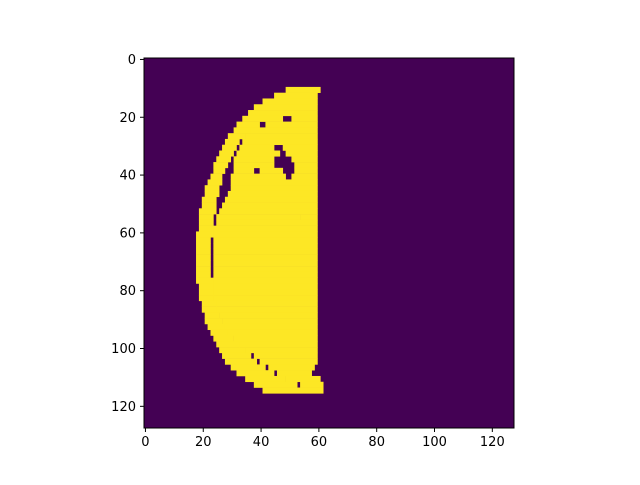  What do you see at coordinates (376, 442) in the screenshot?
I see `x-tick-label: 80` at bounding box center [376, 442].